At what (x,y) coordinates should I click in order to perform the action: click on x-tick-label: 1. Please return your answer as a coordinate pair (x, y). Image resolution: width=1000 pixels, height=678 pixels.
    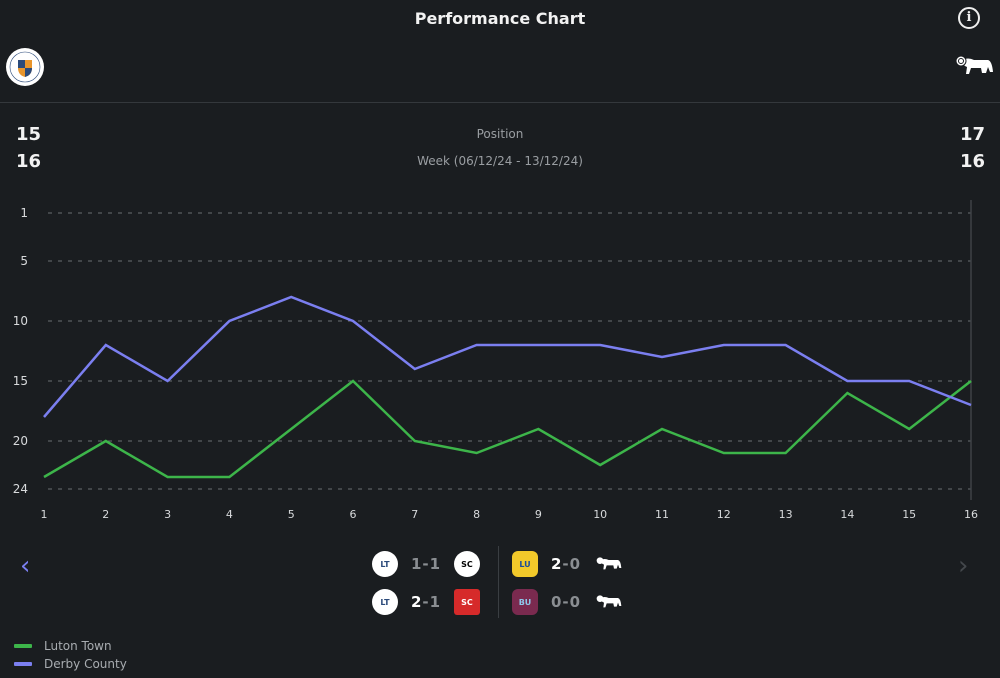
    Looking at the image, I should click on (44, 514).